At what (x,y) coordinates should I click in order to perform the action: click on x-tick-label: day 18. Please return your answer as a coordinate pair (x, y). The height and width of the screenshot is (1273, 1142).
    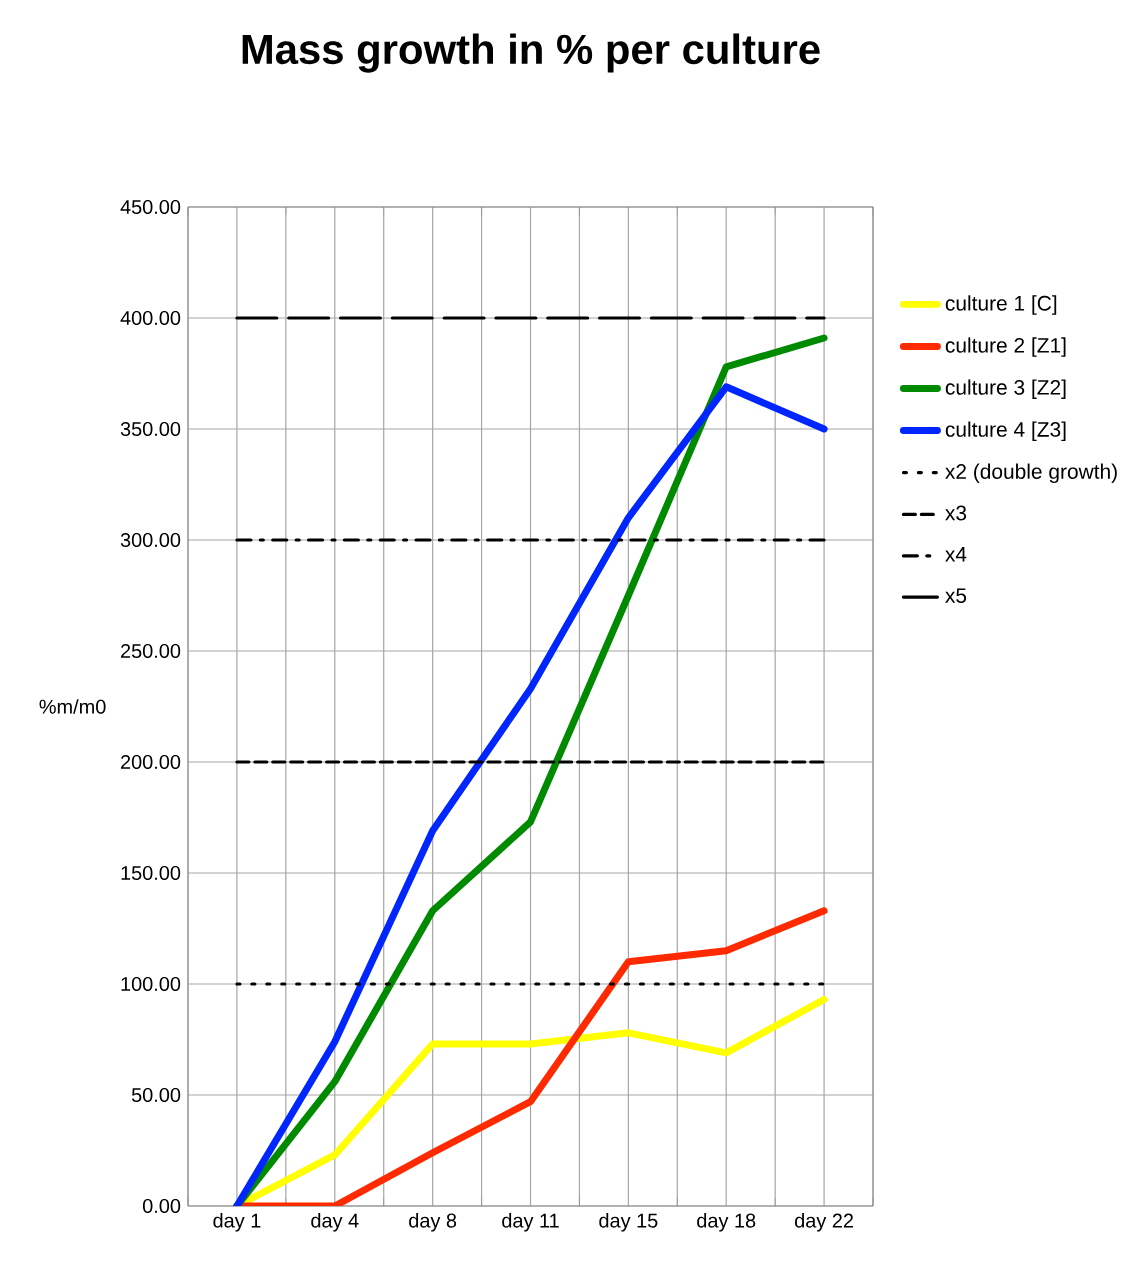
    Looking at the image, I should click on (726, 1222).